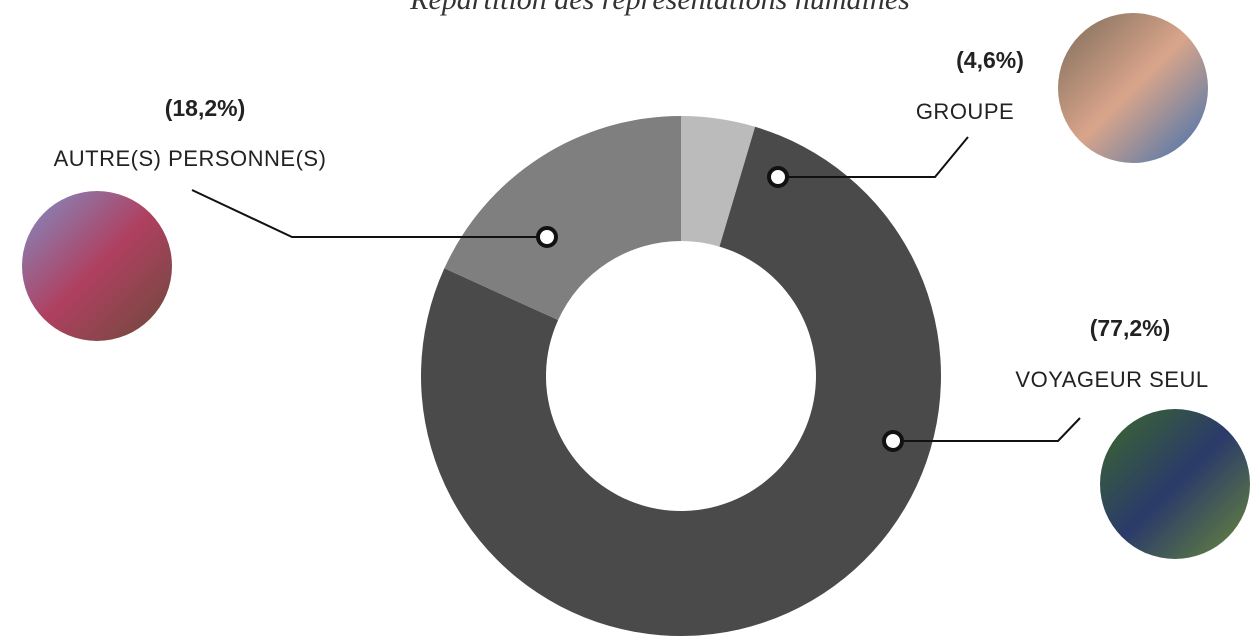 This screenshot has width=1258, height=639. Describe the element at coordinates (659, 8) in the screenshot. I see `chart-title: Répartition des représentations humaines` at that location.